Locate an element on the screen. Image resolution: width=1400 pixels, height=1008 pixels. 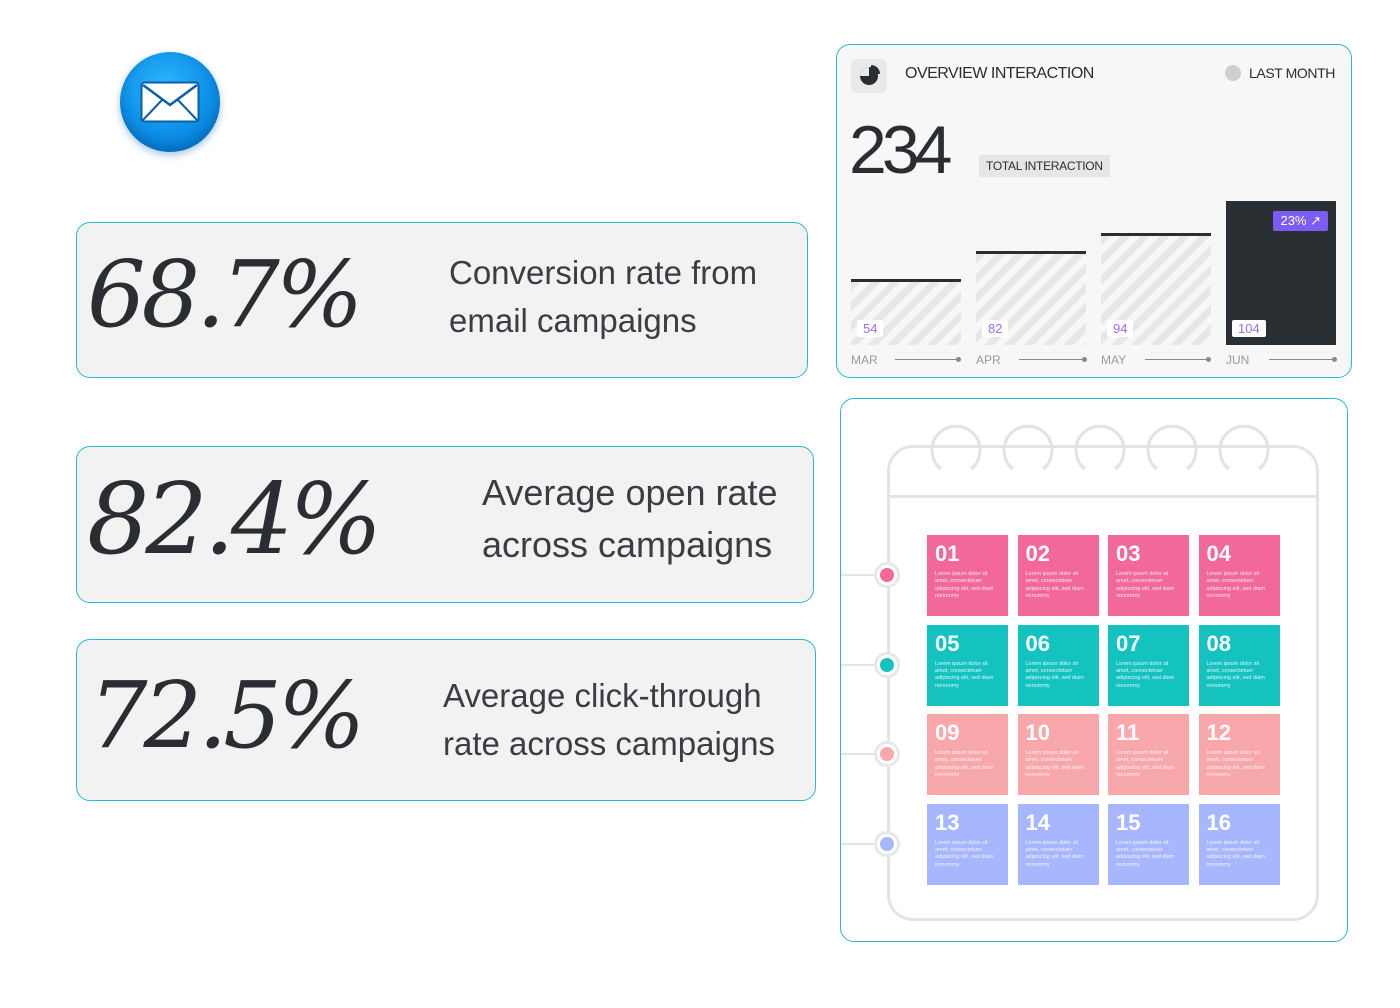
bar-mar: 54 is located at coordinates (906, 312).